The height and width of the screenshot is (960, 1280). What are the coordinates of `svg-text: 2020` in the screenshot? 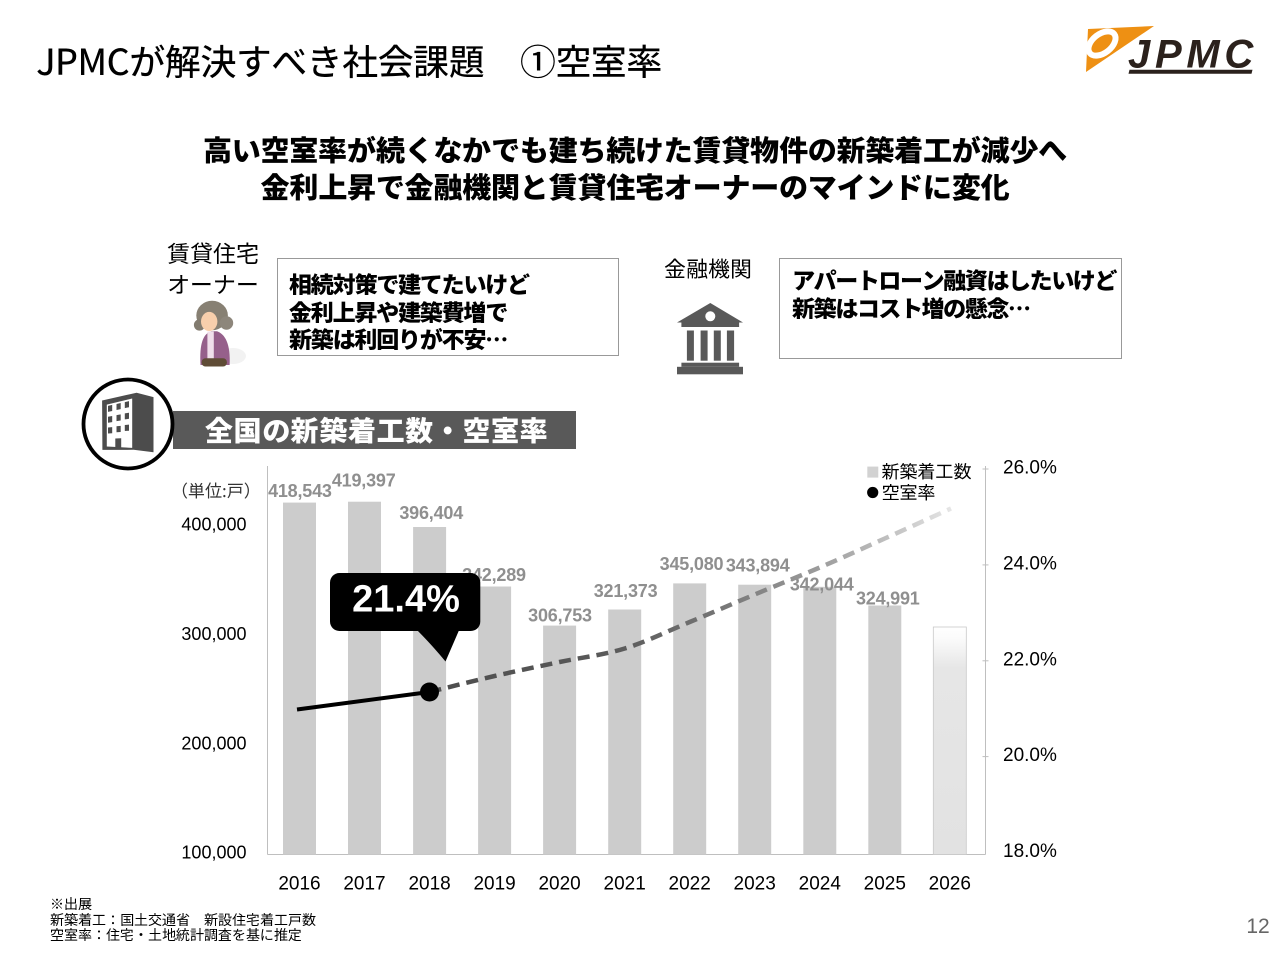 It's located at (559, 884).